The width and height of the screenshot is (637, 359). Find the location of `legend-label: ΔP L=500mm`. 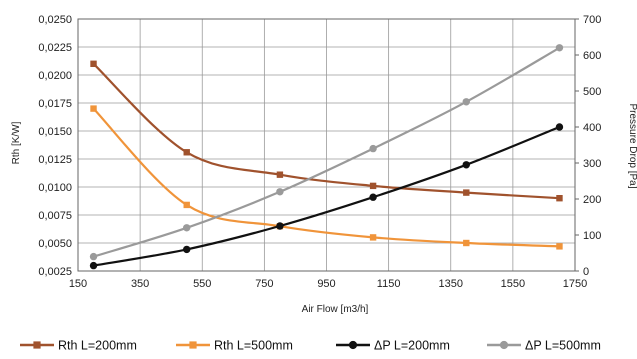

legend-label: ΔP L=500mm is located at coordinates (563, 346).